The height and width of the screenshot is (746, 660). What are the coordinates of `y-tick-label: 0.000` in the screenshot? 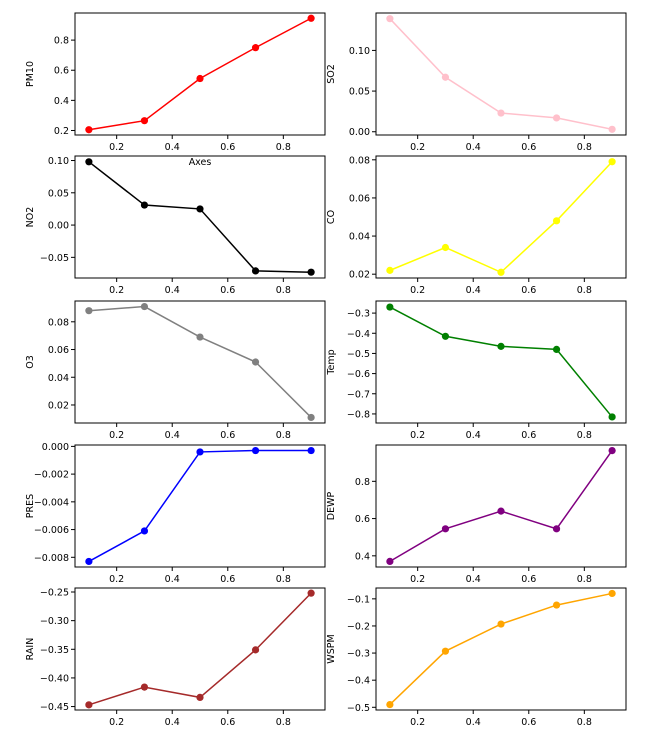 It's located at (55, 447).